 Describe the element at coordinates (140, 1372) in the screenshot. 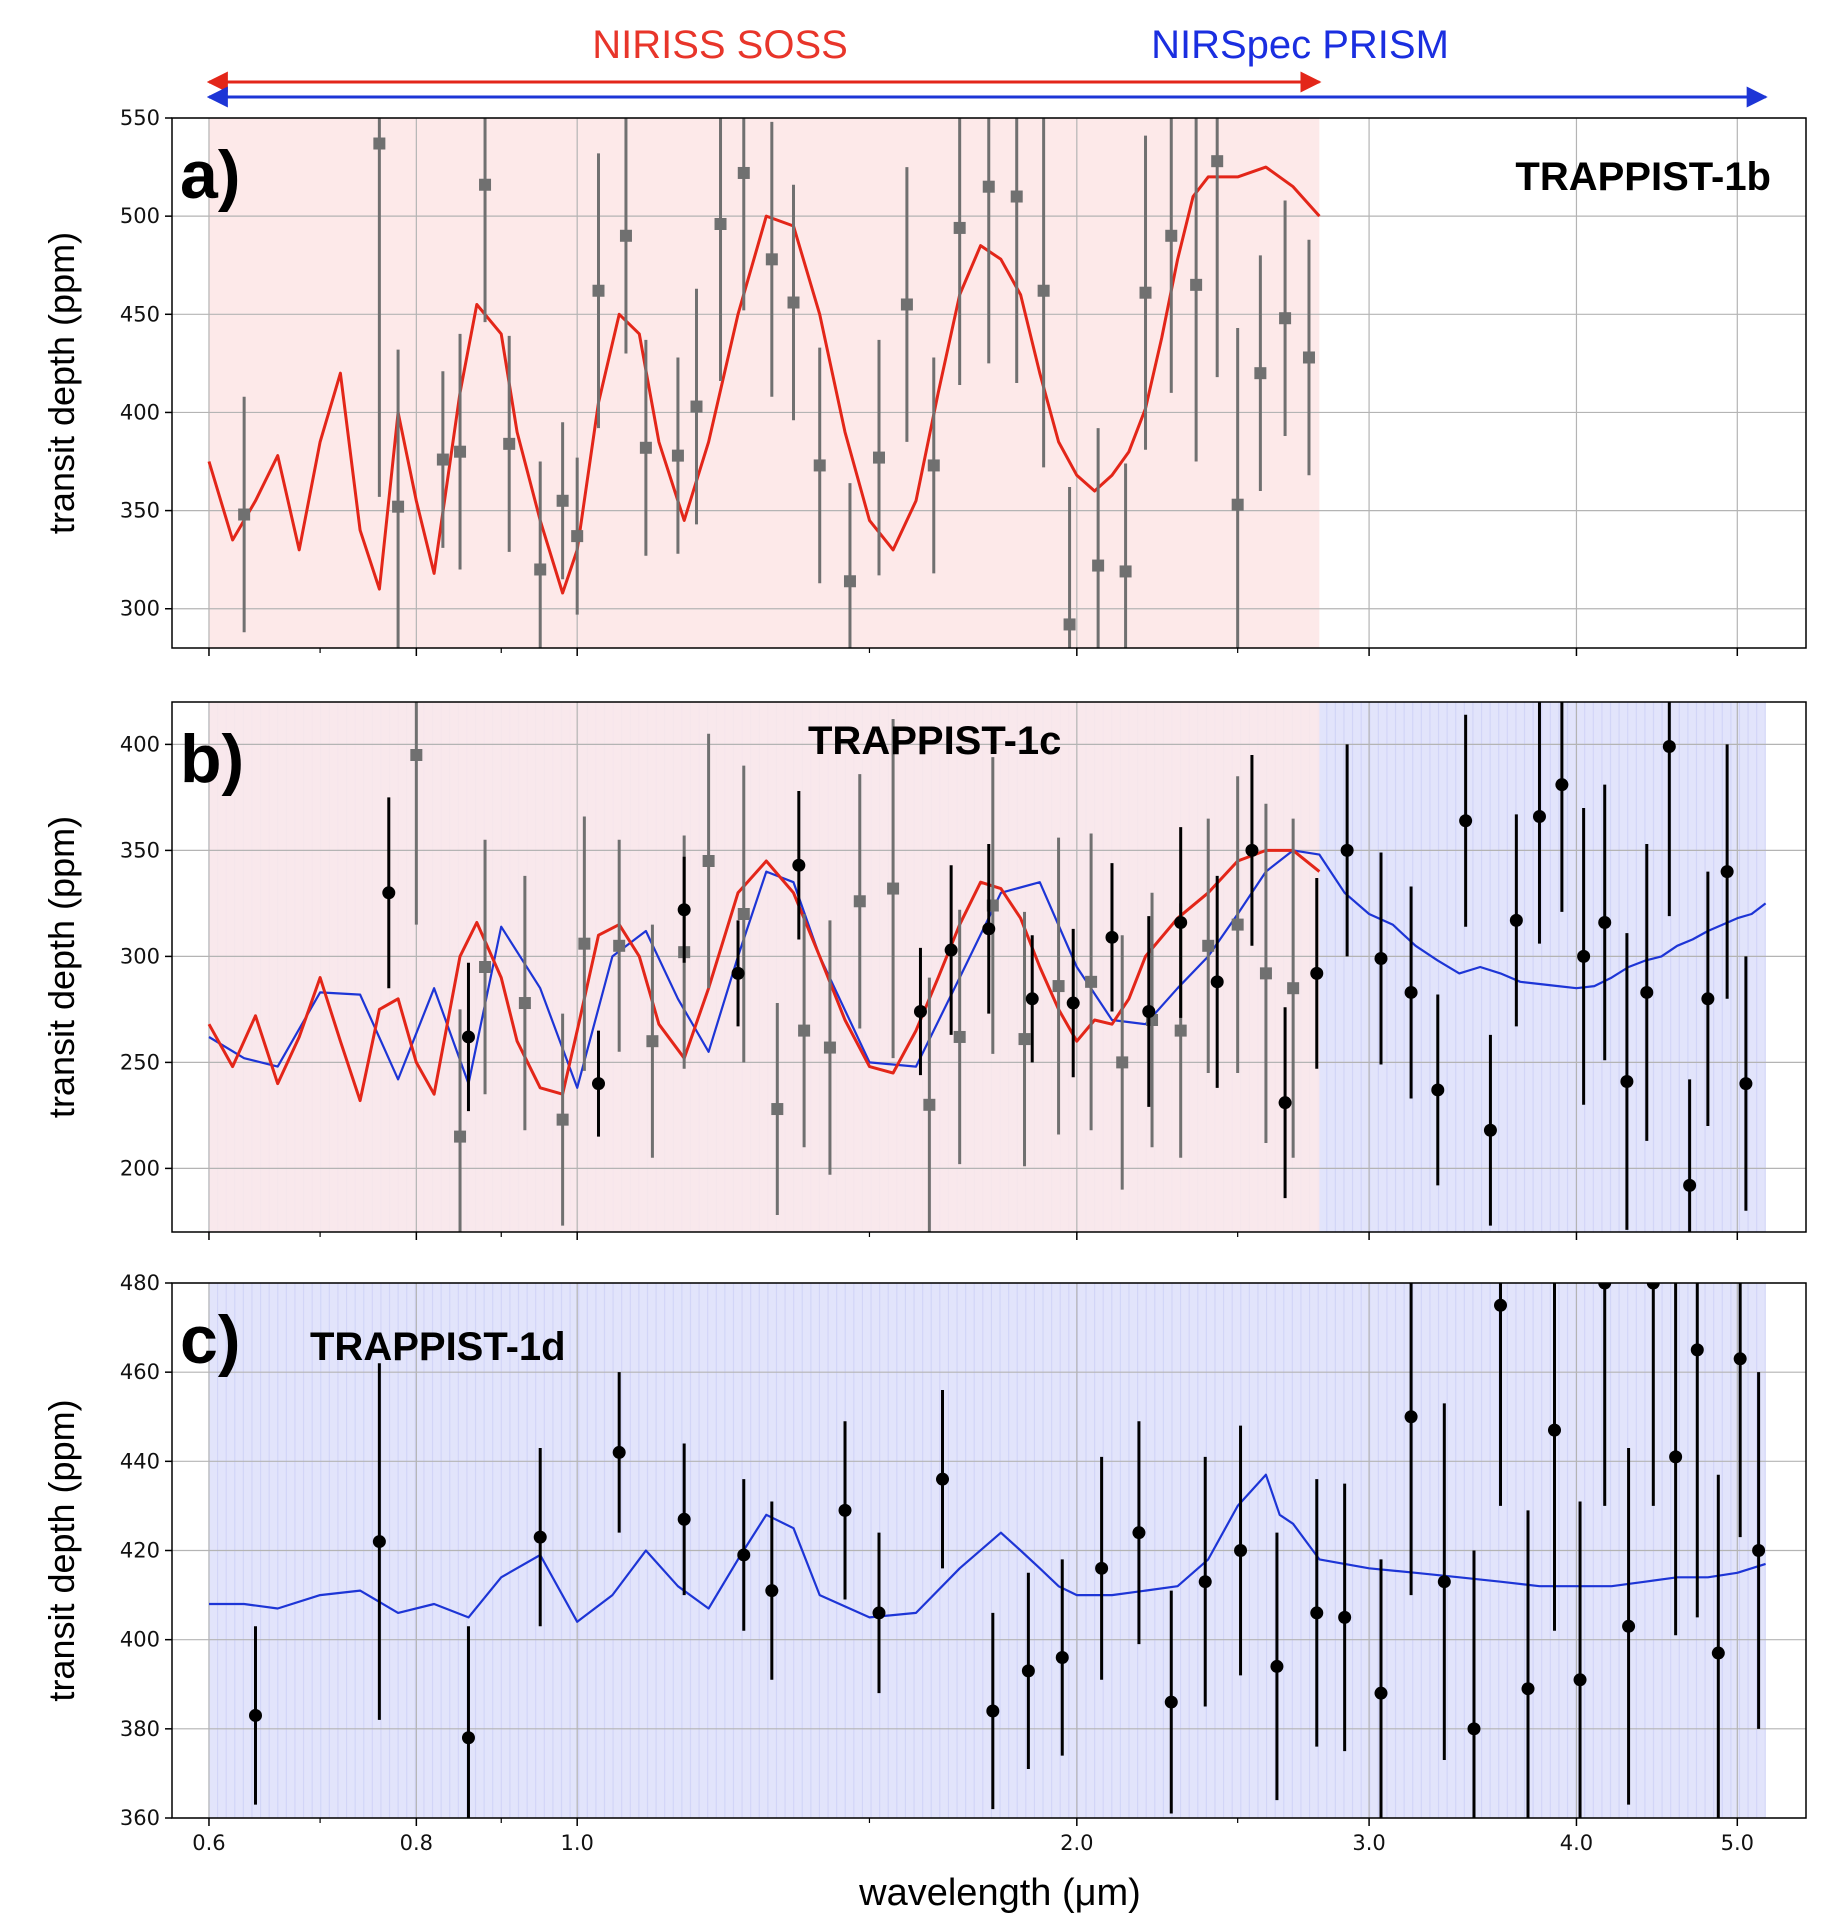

I see `y-tick-label: 460` at that location.